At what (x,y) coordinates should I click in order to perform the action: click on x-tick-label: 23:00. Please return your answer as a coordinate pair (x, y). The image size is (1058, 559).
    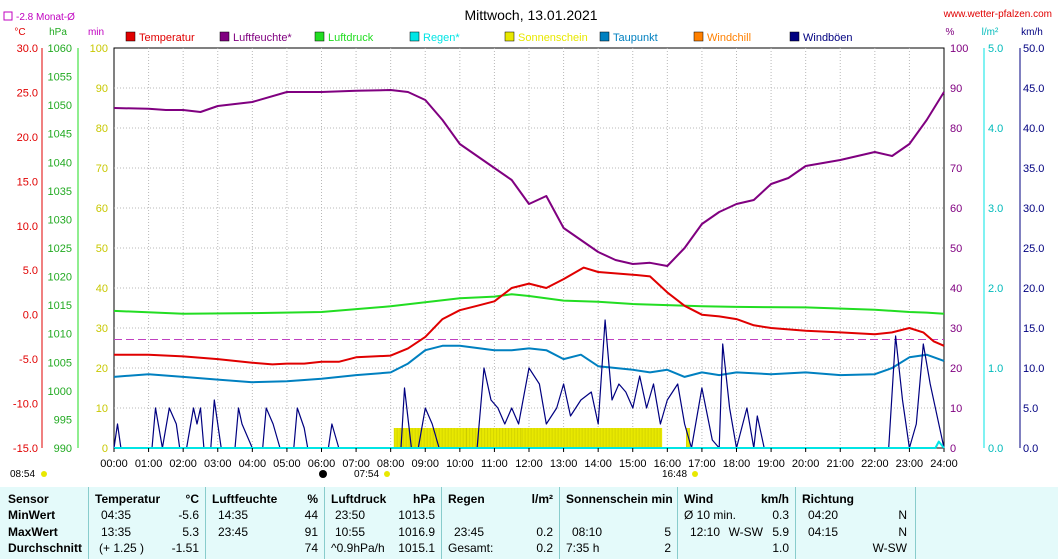
    Looking at the image, I should click on (910, 464).